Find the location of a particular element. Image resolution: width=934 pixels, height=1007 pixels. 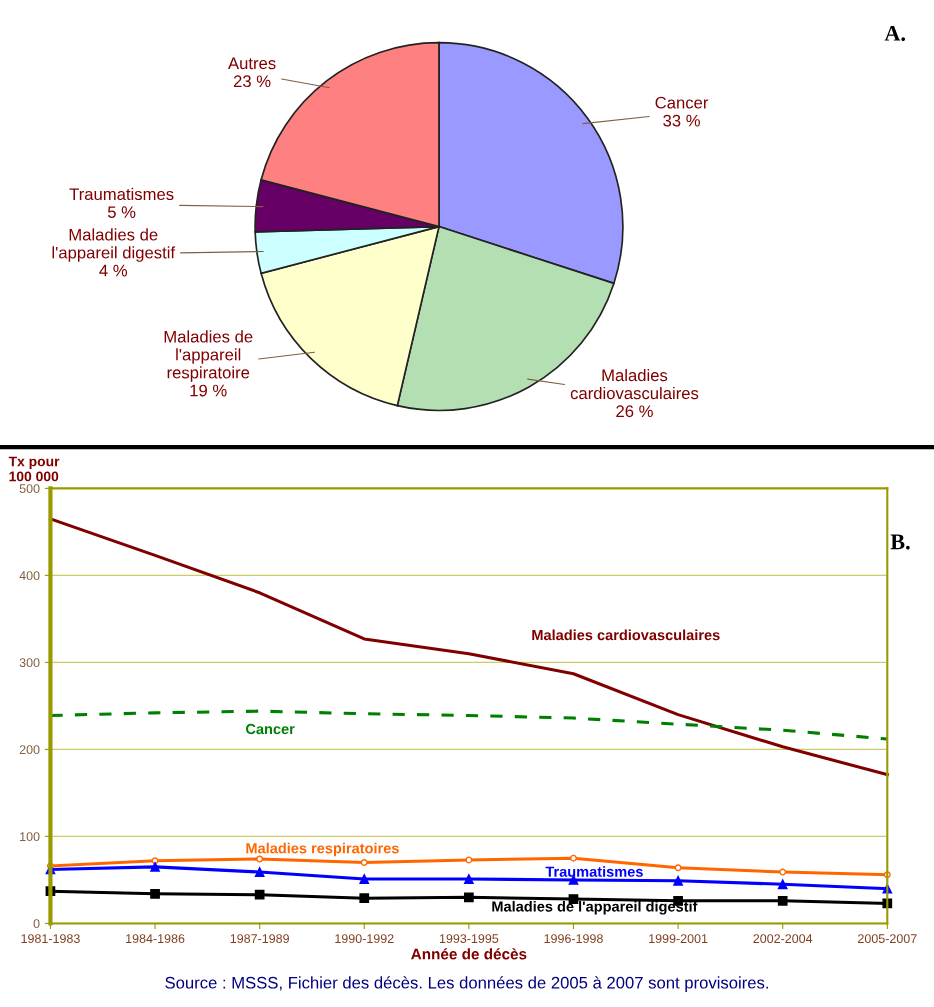

data-label: 33 % is located at coordinates (681, 120).